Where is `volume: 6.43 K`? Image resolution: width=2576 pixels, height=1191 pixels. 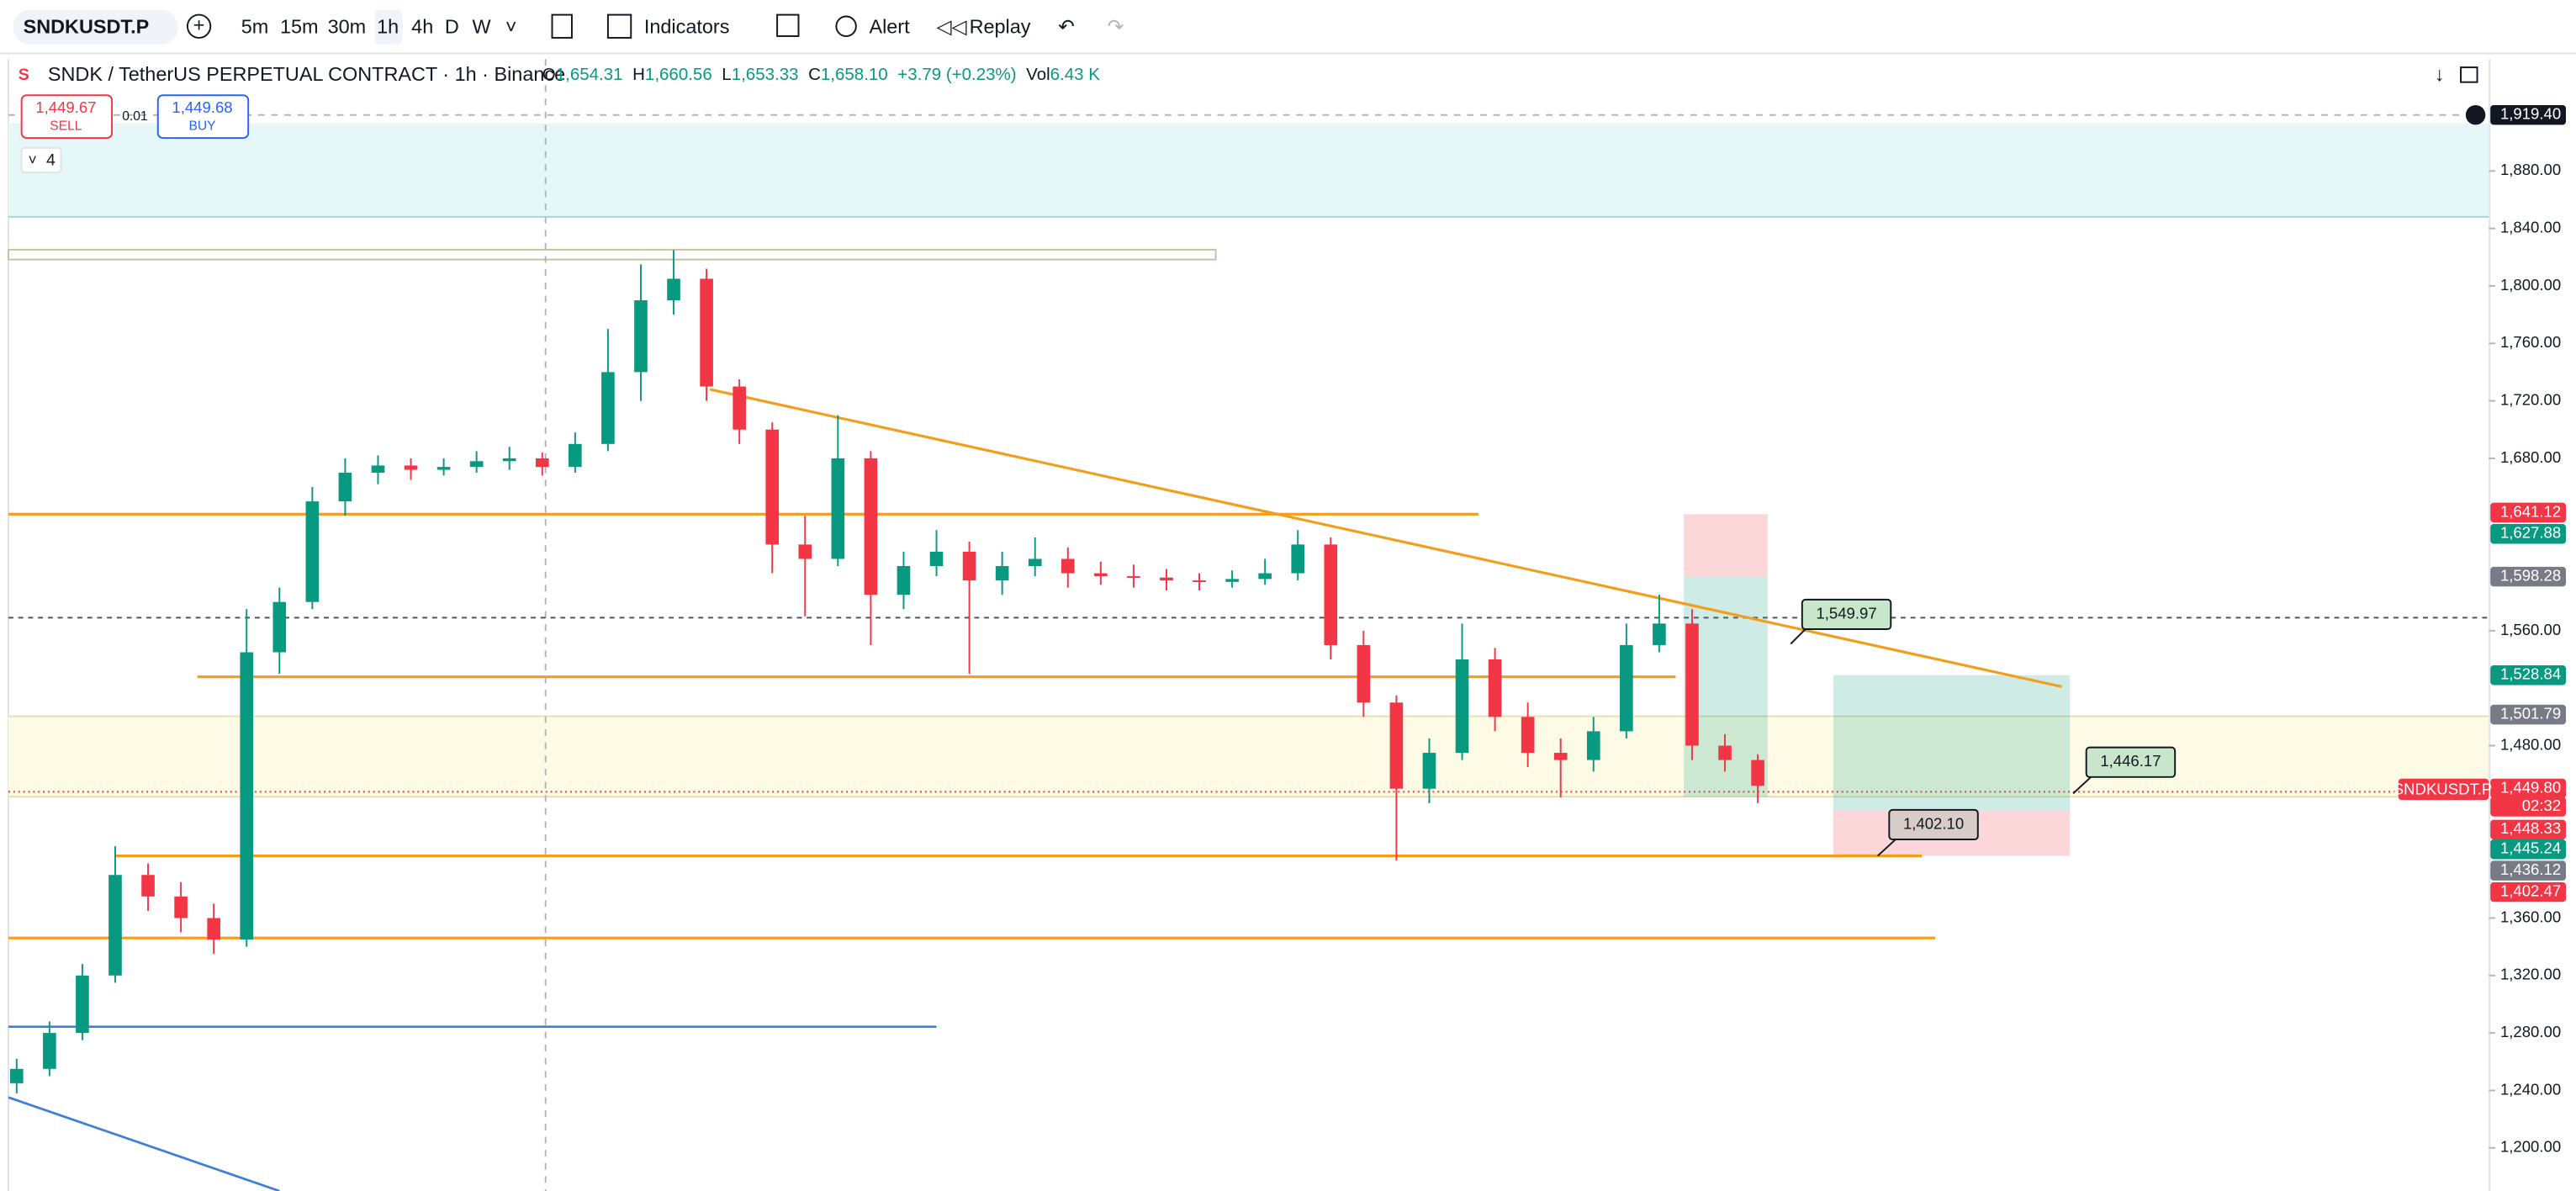 volume: 6.43 K is located at coordinates (1075, 74).